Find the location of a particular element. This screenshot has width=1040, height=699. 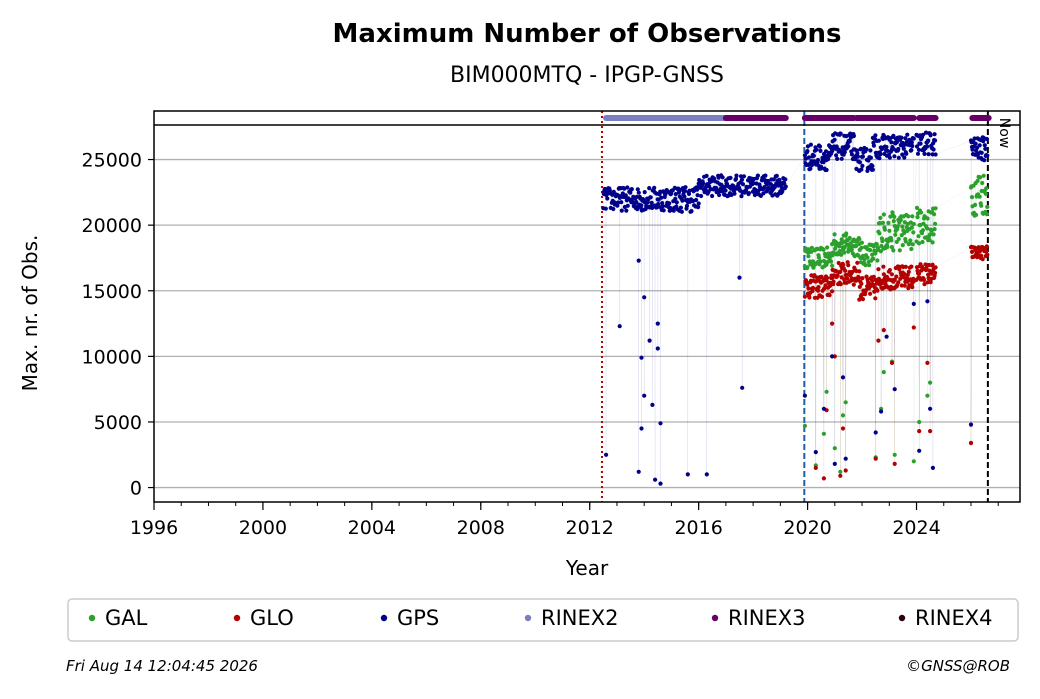

legend-marker-rinex3 is located at coordinates (715, 618).